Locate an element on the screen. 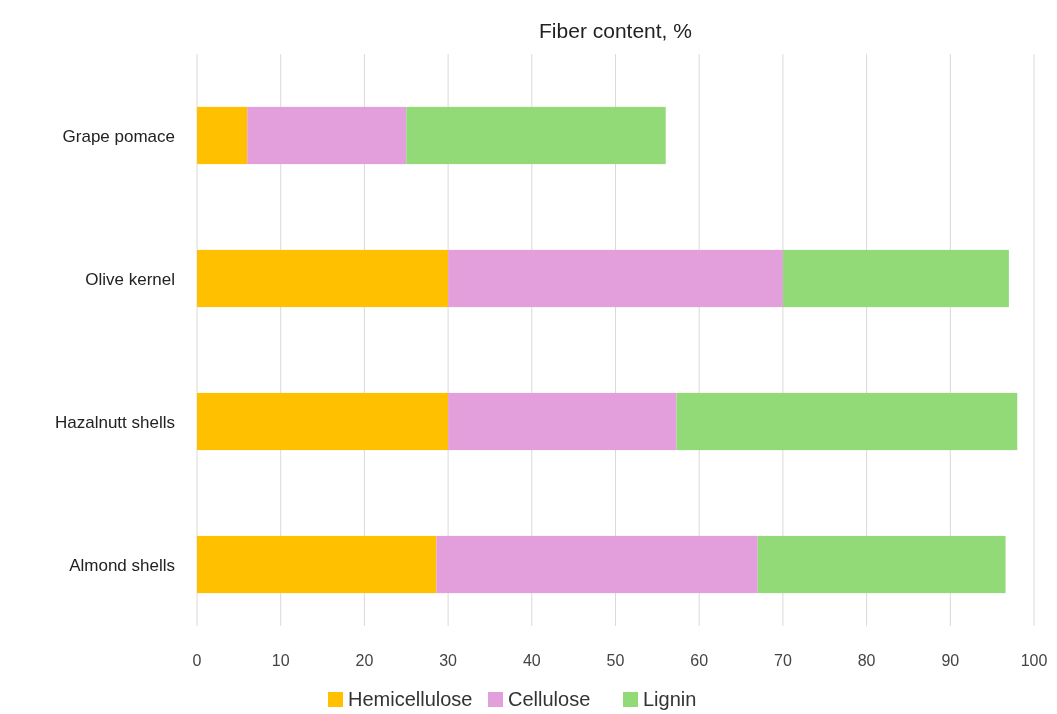  legend-label: Hemicellulose is located at coordinates (410, 699).